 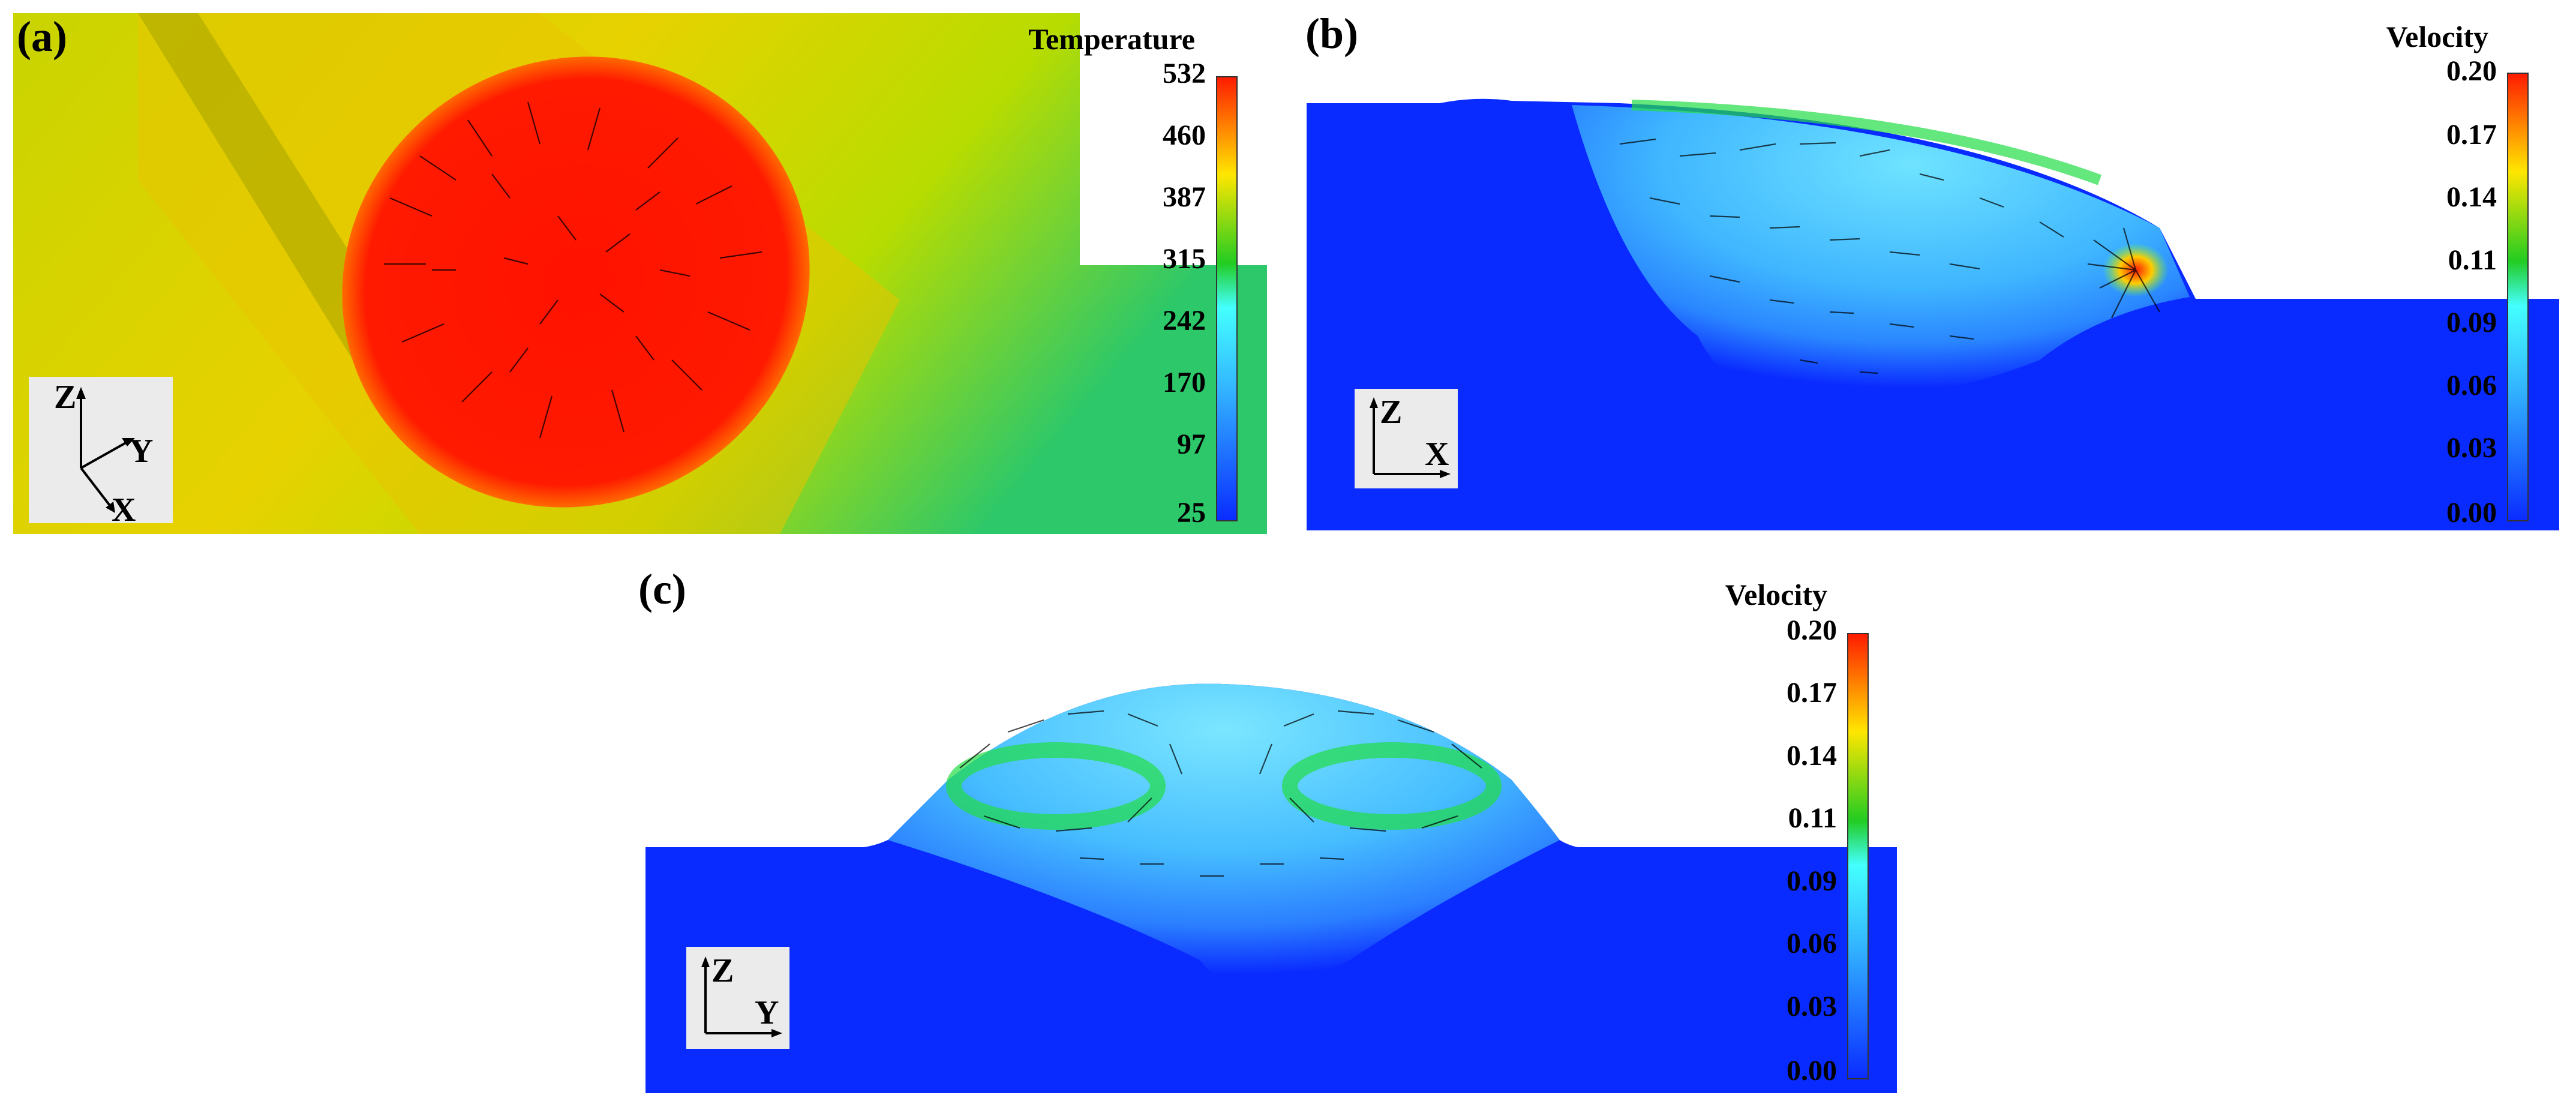 What do you see at coordinates (1111, 39) in the screenshot?
I see `legend-title-temperature: Temperature` at bounding box center [1111, 39].